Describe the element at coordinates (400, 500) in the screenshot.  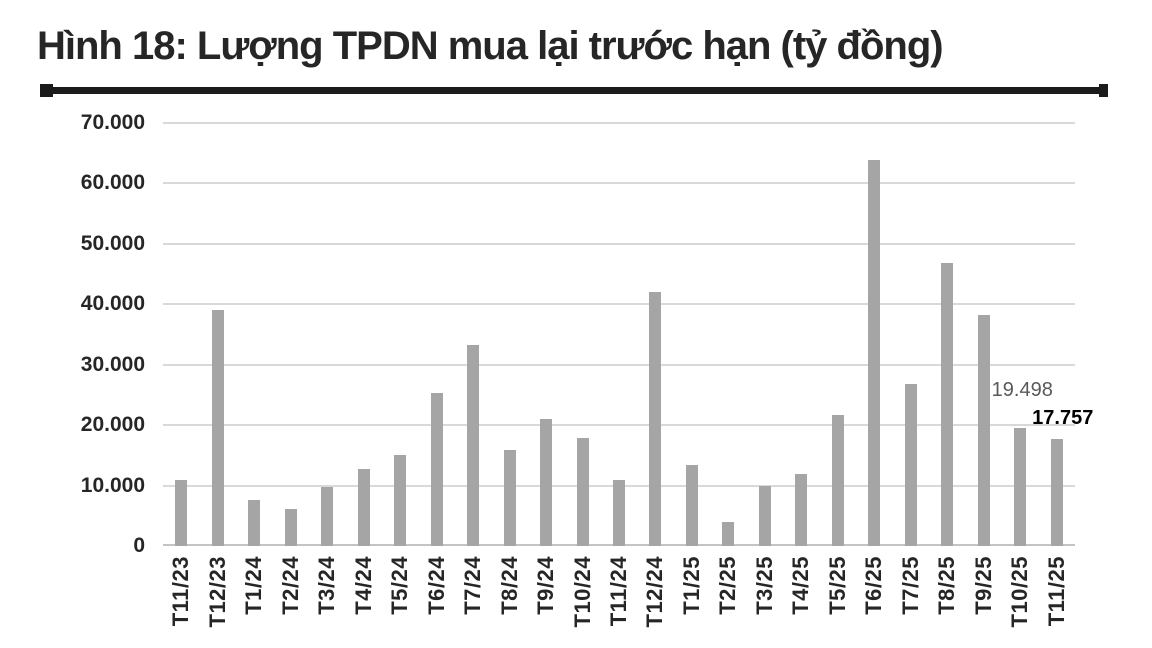
I see `bar-T5/24` at that location.